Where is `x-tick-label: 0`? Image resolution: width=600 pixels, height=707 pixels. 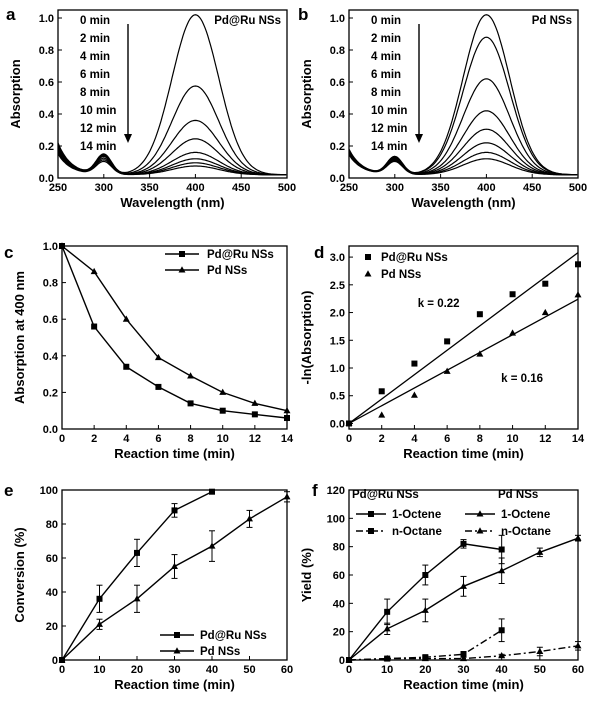 x-tick-label: 0 is located at coordinates (62, 670).